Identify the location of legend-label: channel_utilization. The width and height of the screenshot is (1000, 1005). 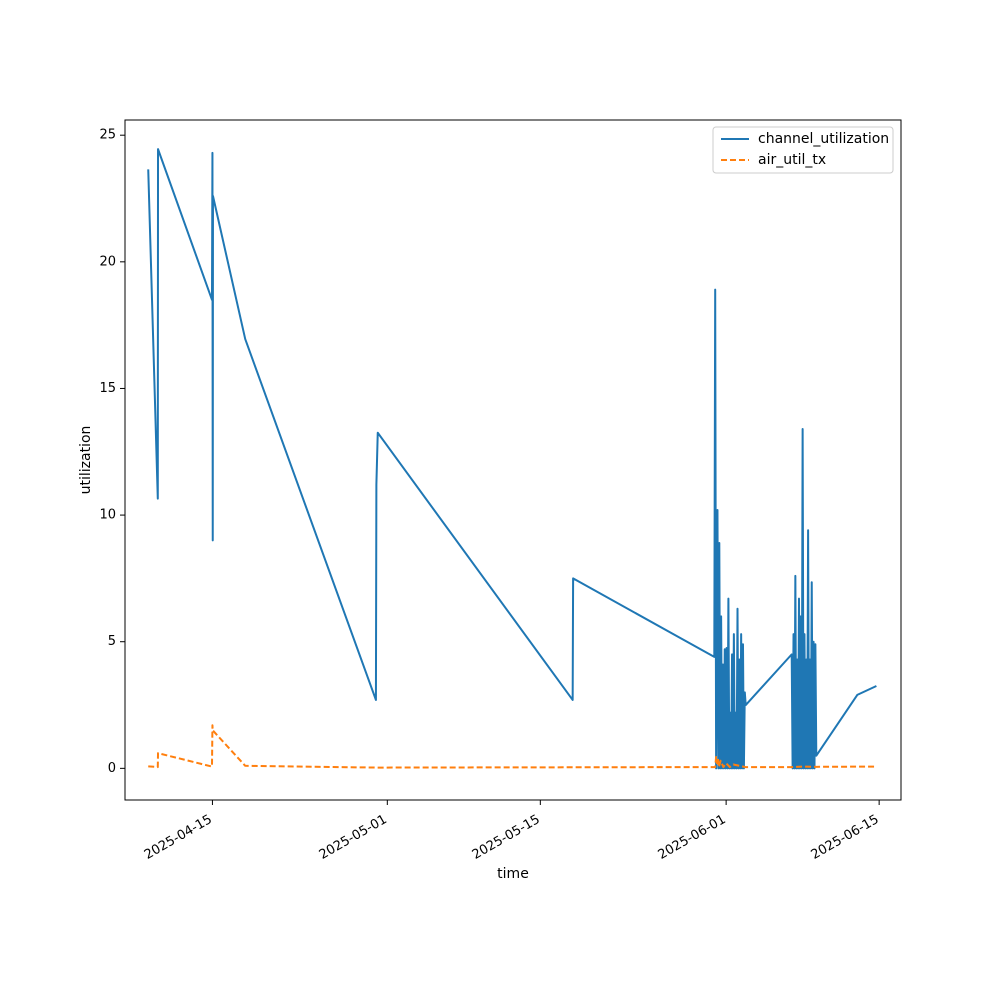
(823, 139).